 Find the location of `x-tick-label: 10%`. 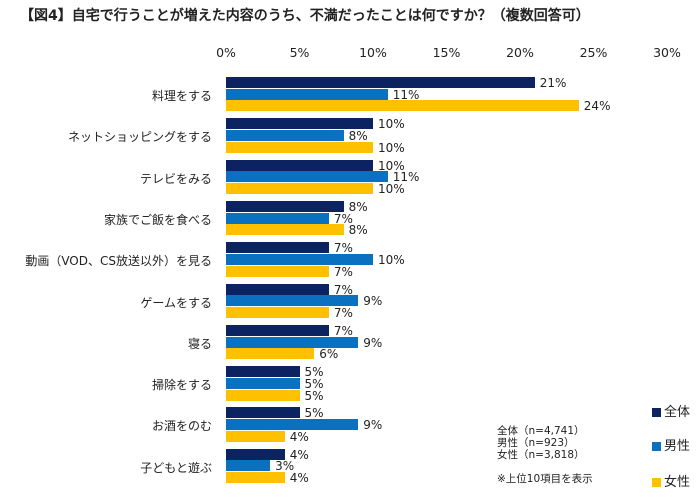

x-tick-label: 10% is located at coordinates (373, 52).